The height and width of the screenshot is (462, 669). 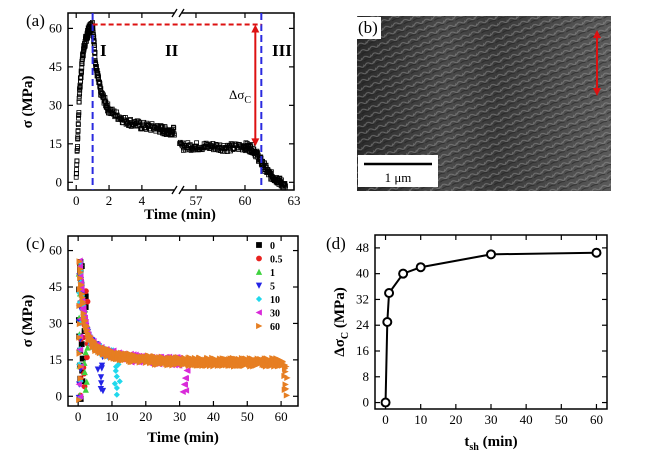 What do you see at coordinates (368, 27) in the screenshot?
I see `panel-b-label: (b)` at bounding box center [368, 27].